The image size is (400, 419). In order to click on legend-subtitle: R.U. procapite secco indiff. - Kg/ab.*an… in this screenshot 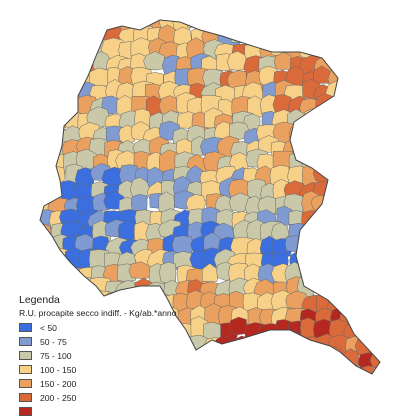, I will do `click(98, 313)`.